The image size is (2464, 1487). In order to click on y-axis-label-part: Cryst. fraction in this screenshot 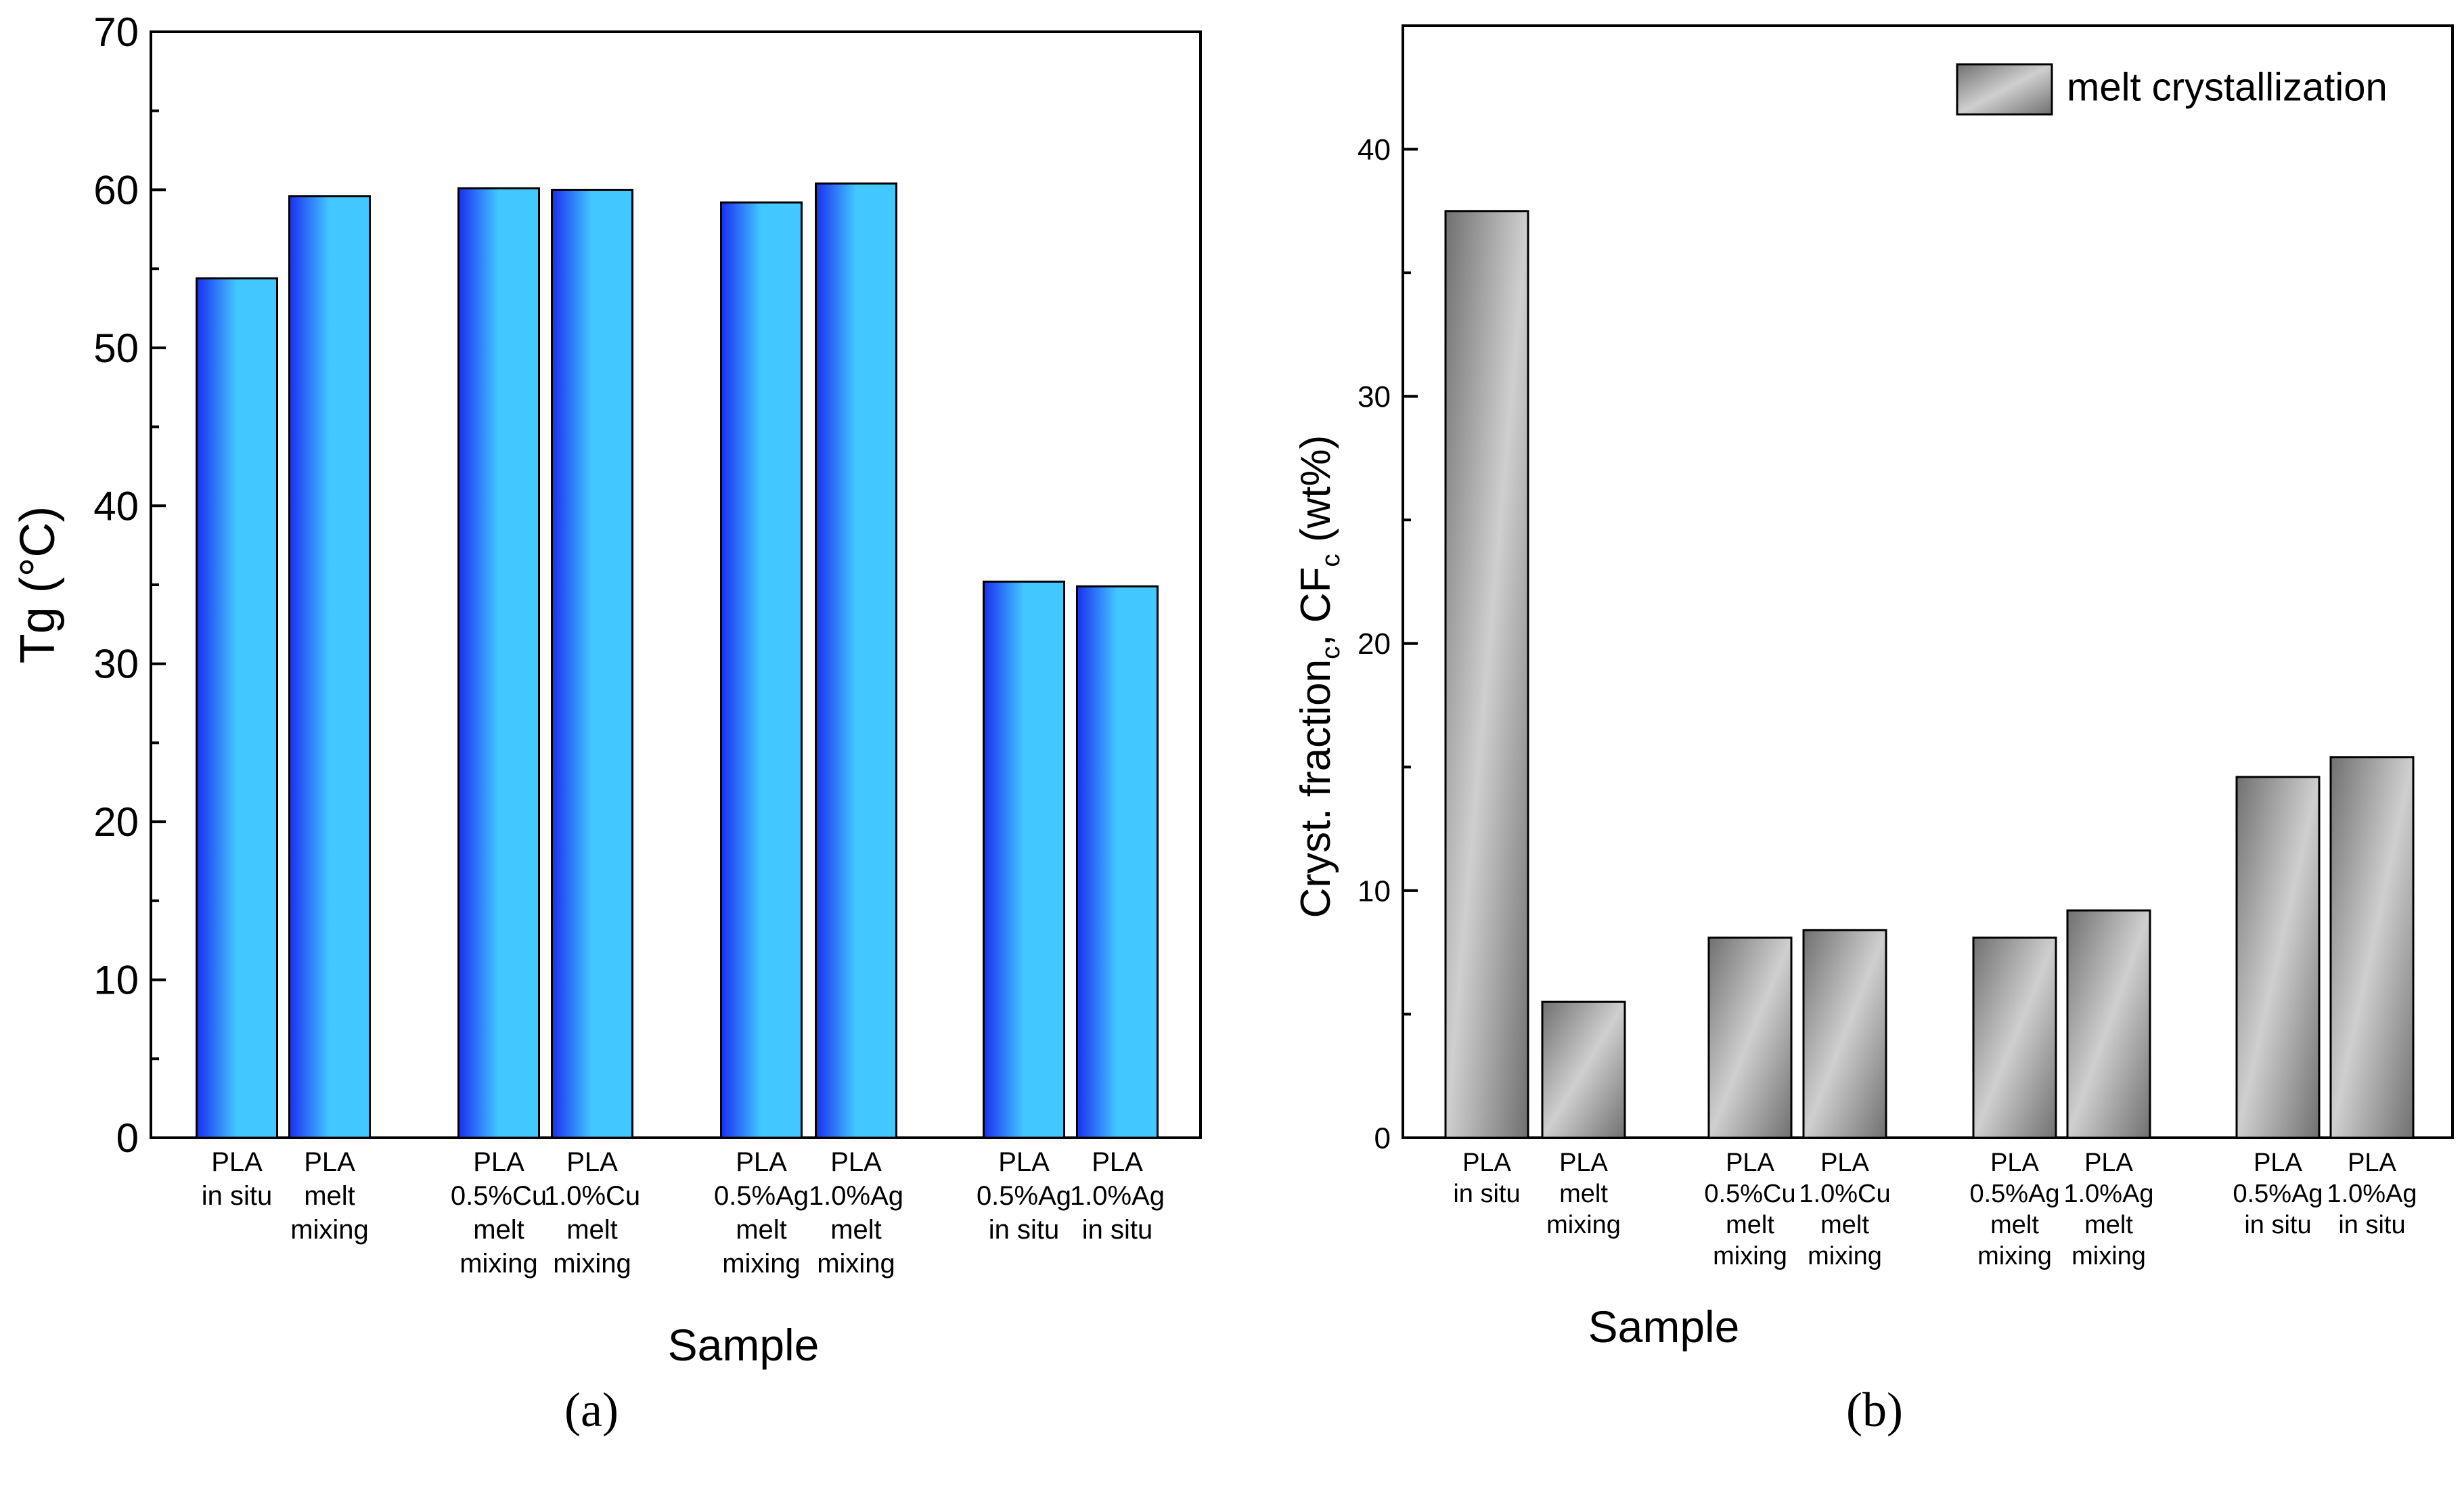, I will do `click(1316, 788)`.